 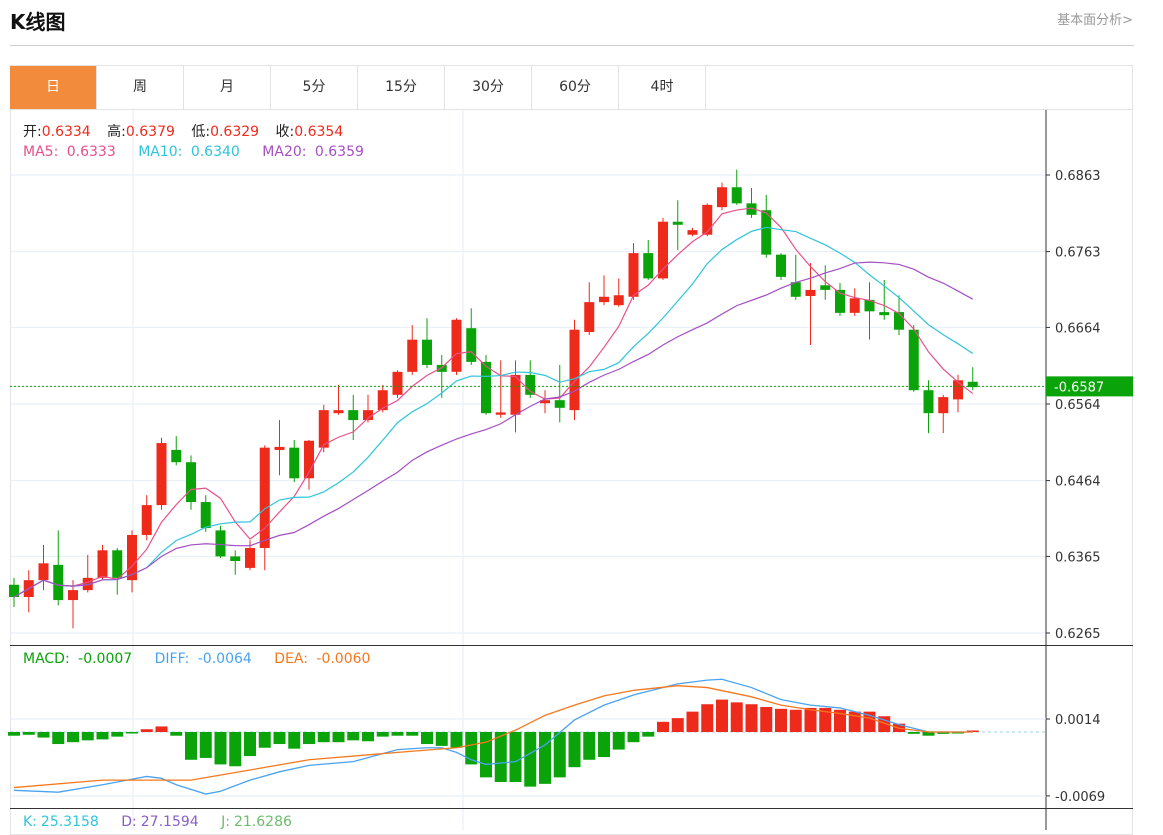 What do you see at coordinates (129, 822) in the screenshot?
I see `d-label: D:` at bounding box center [129, 822].